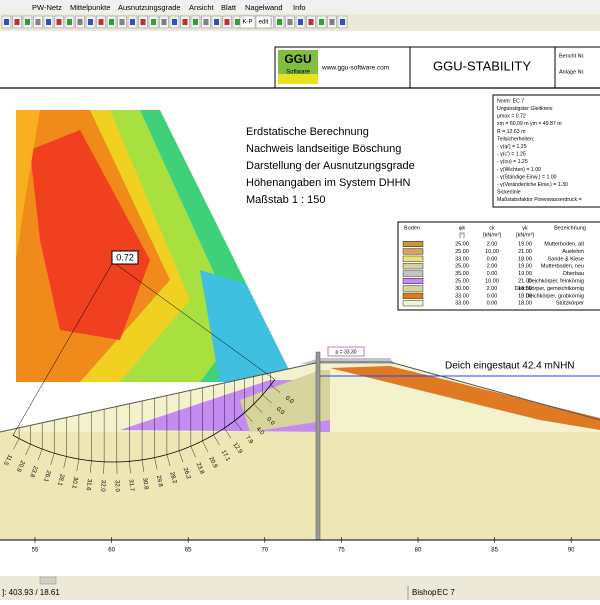 The width and height of the screenshot is (600, 605). Describe the element at coordinates (307, 132) in the screenshot. I see `heading-line: Erdstatische Berechnung` at that location.